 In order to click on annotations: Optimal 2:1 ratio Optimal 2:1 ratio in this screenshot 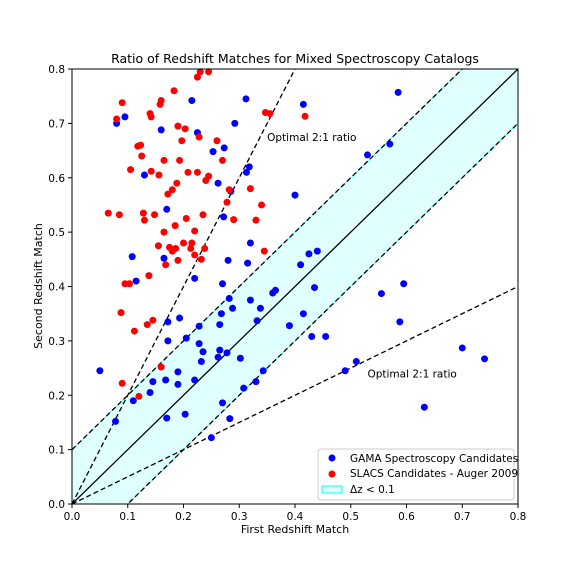, I will do `click(362, 256)`.